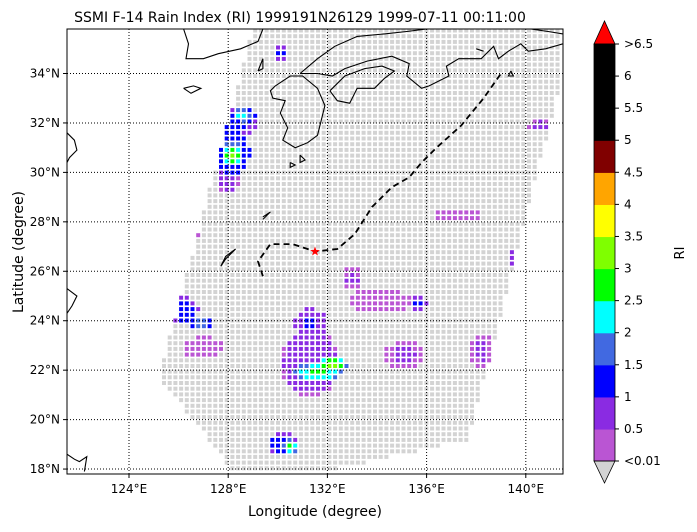 This screenshot has height=532, width=697. Describe the element at coordinates (228, 257) in the screenshot. I see `coastline-segment` at that location.